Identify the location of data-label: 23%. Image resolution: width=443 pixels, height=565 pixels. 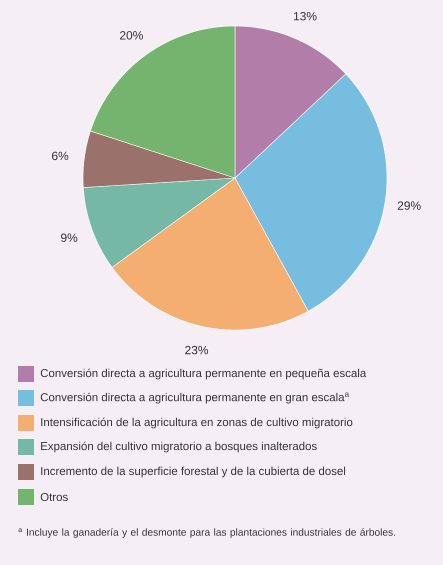
(196, 350).